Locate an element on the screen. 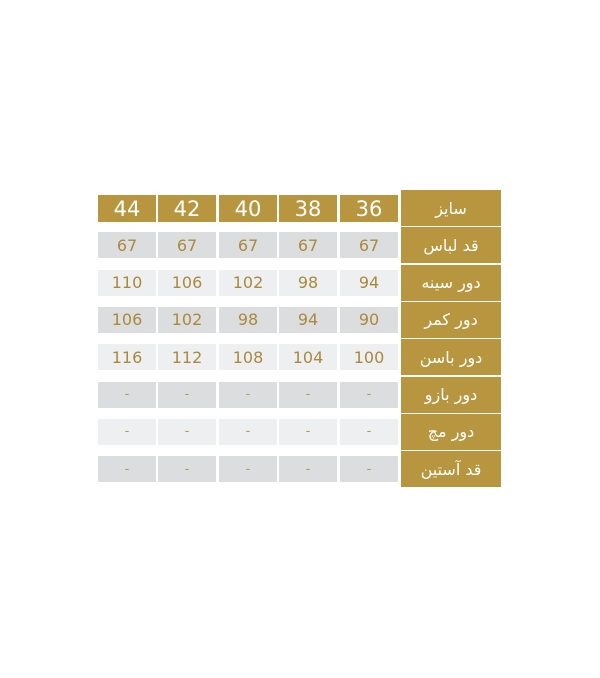 The image size is (600, 678). table-cell: 108 is located at coordinates (248, 357).